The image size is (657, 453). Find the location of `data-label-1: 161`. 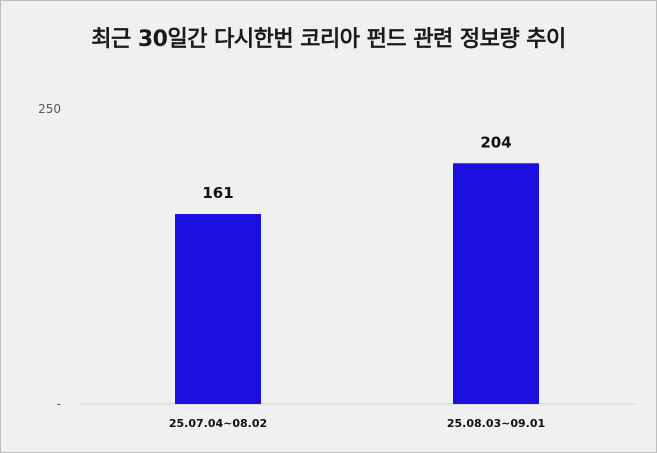

data-label-1: 161 is located at coordinates (217, 193).